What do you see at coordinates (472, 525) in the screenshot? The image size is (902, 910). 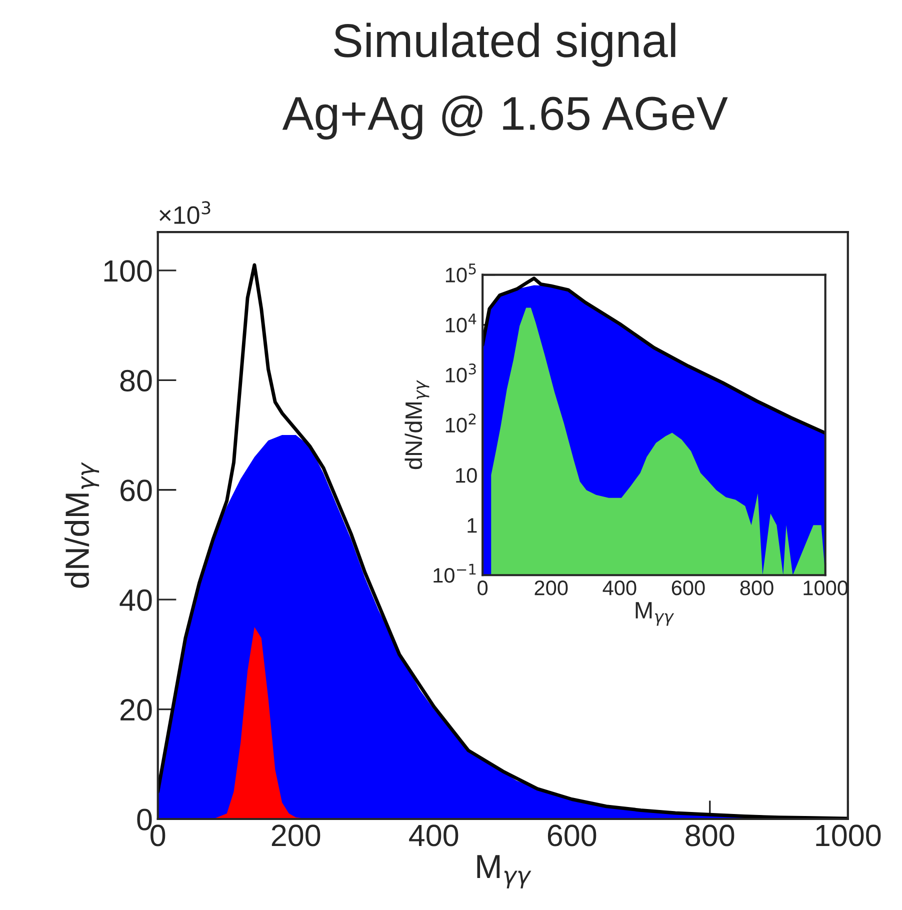 I see `y-tick-label: 1` at bounding box center [472, 525].